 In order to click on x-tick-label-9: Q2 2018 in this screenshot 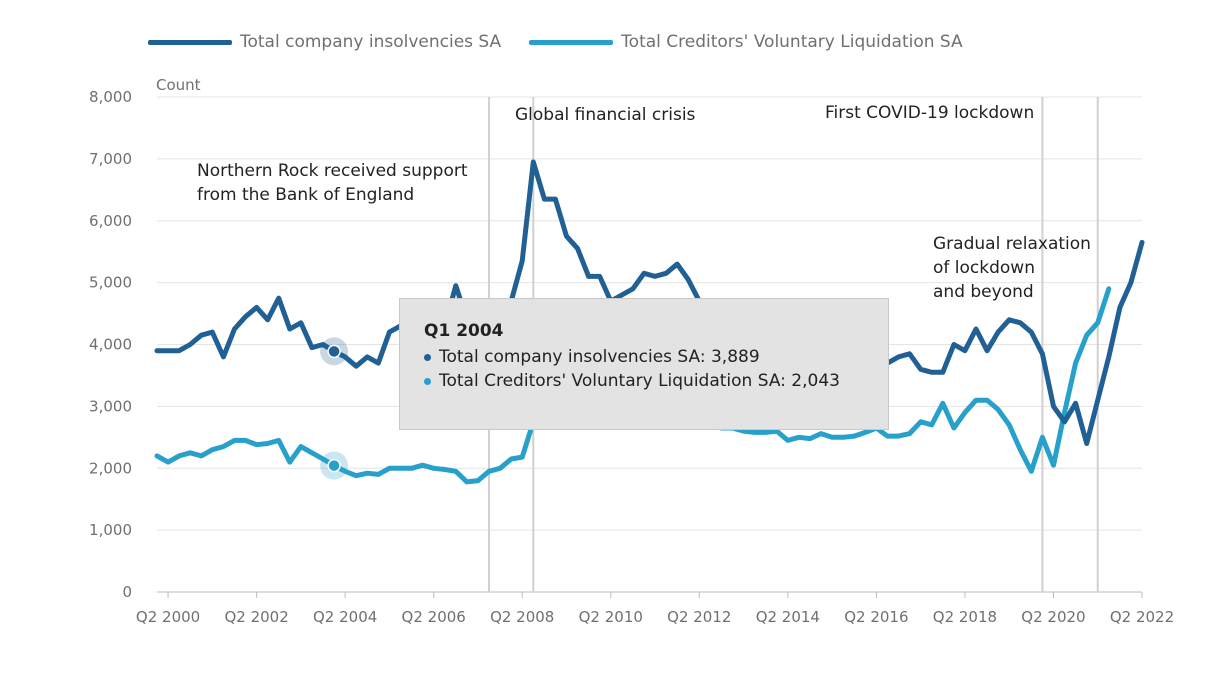, I will do `click(965, 617)`.